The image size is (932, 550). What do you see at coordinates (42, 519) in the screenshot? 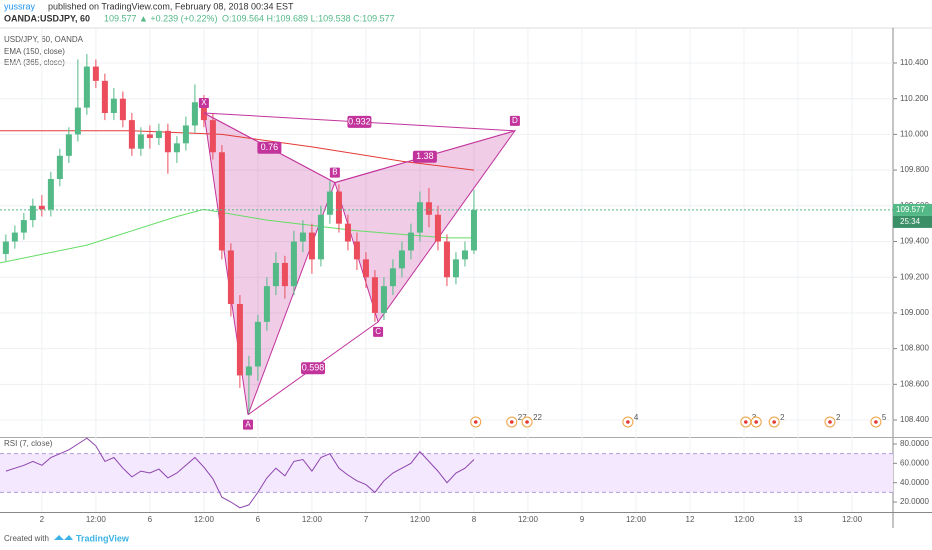
I see `x-tick-label: 2` at bounding box center [42, 519].